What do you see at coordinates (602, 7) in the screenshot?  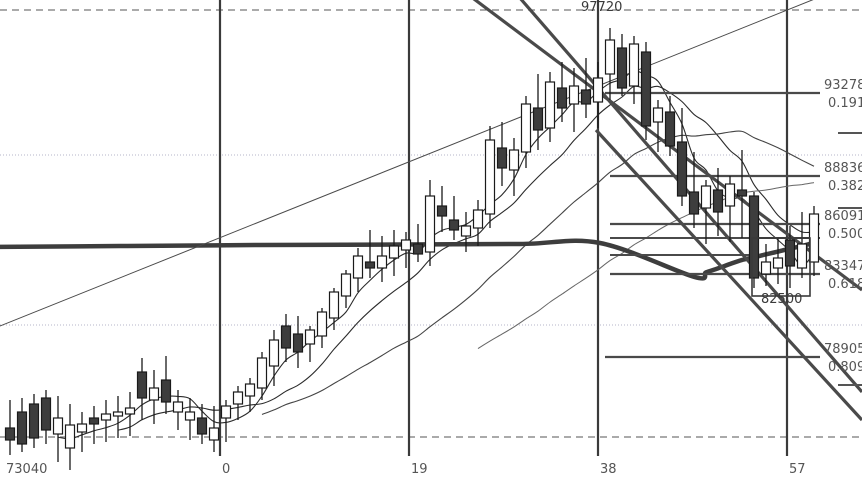 I see `swing-high-price-label: 97720` at bounding box center [602, 7].